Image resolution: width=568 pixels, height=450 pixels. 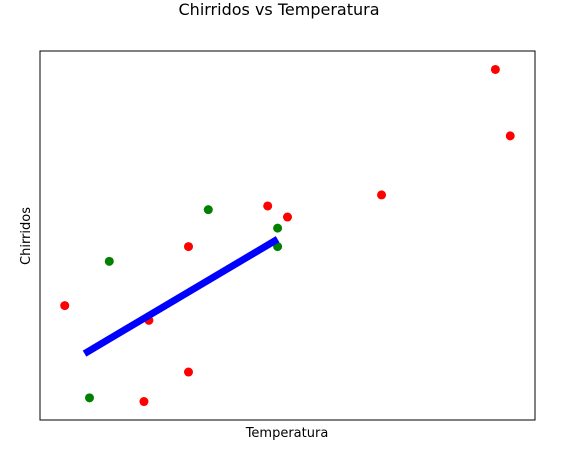 What do you see at coordinates (287, 433) in the screenshot?
I see `x-axis-label: Temperatura` at bounding box center [287, 433].